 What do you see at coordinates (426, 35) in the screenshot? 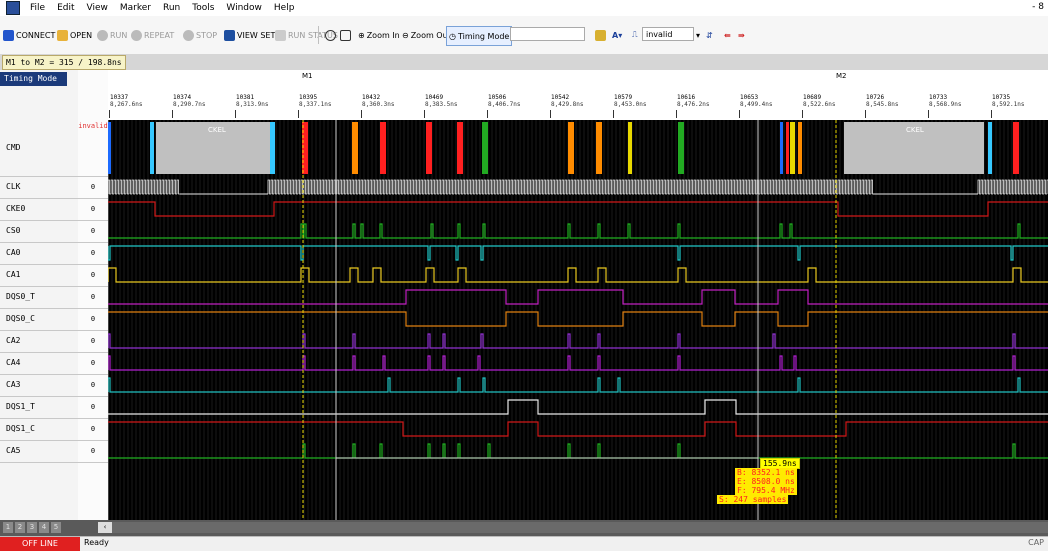
I see `zoom-out-button: ⊖ Zoom Out` at bounding box center [426, 35].